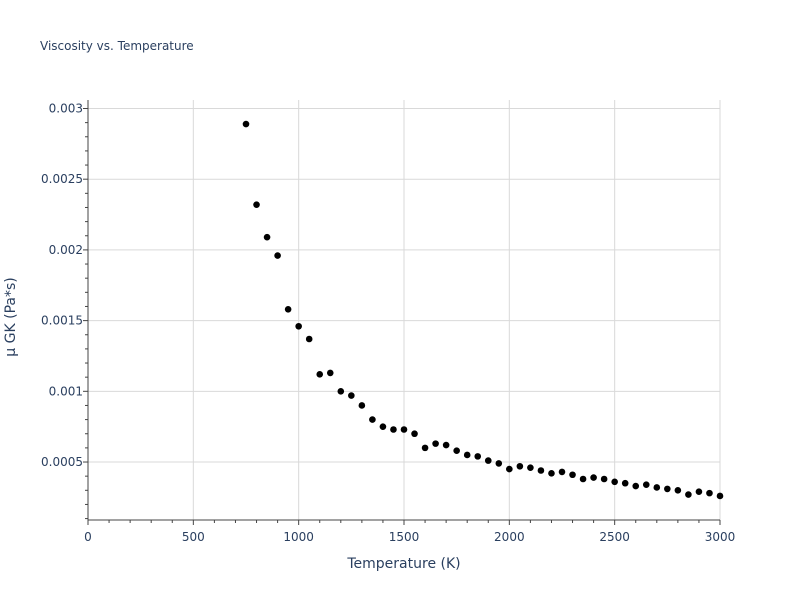 The height and width of the screenshot is (600, 800). Describe the element at coordinates (66, 250) in the screenshot. I see `y-tick-label: 0.002` at that location.